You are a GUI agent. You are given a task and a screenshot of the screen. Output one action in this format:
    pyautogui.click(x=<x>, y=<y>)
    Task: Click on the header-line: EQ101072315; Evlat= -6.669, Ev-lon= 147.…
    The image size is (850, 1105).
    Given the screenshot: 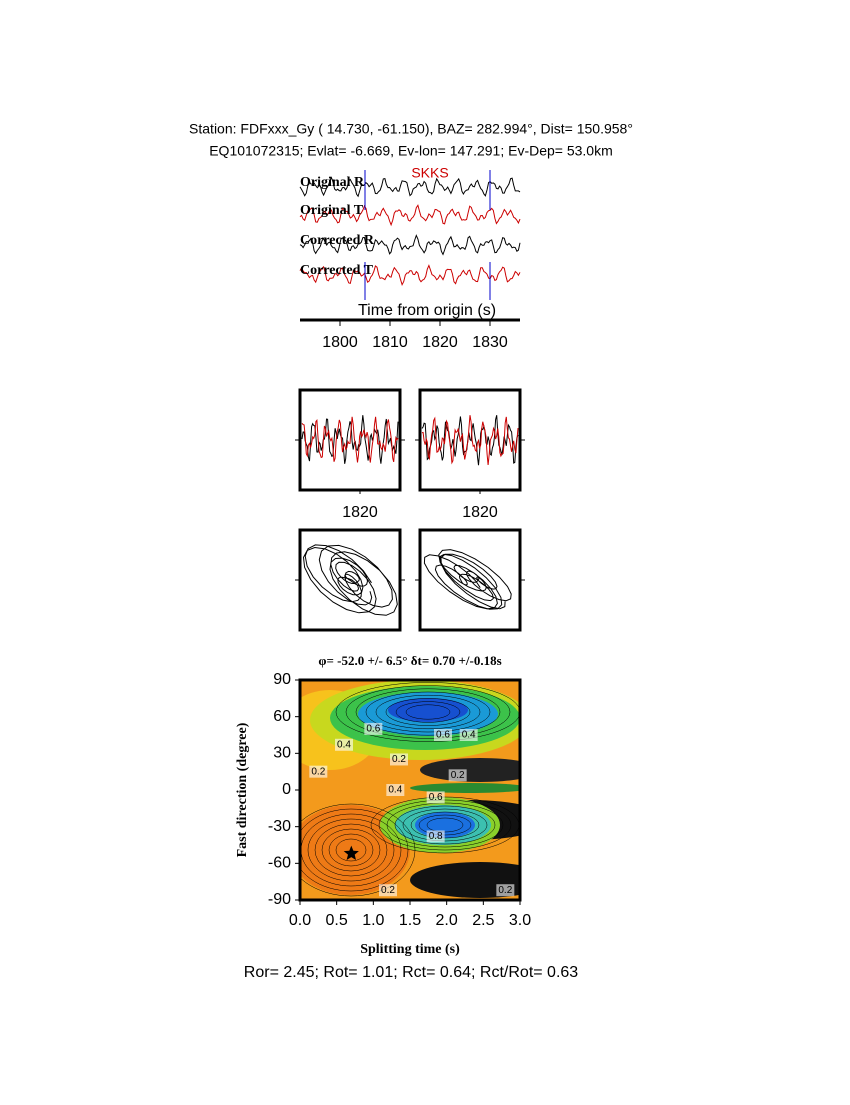 What is the action you would take?
    pyautogui.click(x=411, y=151)
    